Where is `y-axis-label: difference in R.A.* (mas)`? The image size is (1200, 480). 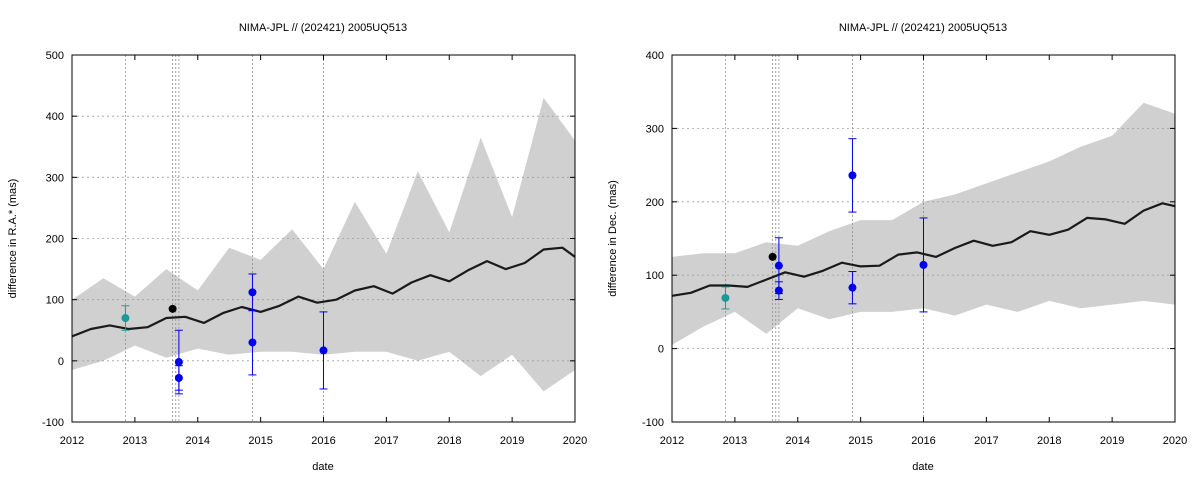
y-axis-label: difference in R.A.* (mas) is located at coordinates (13, 239).